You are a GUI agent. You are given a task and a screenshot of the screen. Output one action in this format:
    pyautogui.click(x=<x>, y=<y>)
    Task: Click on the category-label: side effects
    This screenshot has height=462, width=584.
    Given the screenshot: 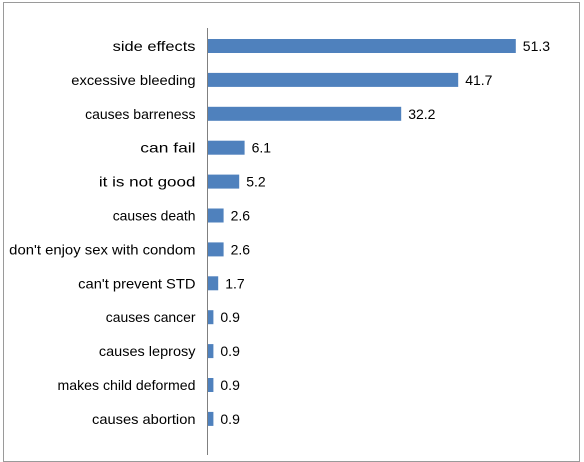 What is the action you would take?
    pyautogui.click(x=154, y=46)
    